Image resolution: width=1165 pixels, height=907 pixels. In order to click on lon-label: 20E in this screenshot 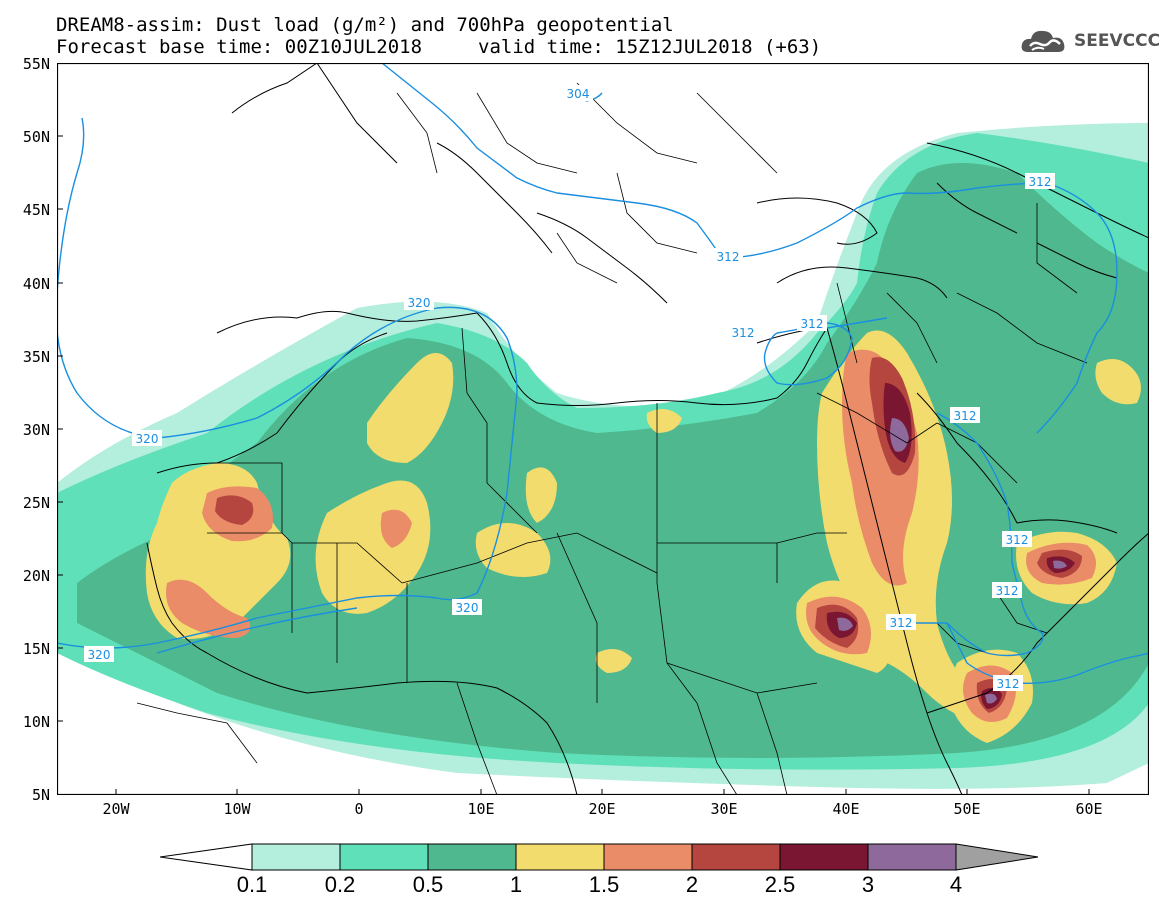, I will do `click(602, 809)`.